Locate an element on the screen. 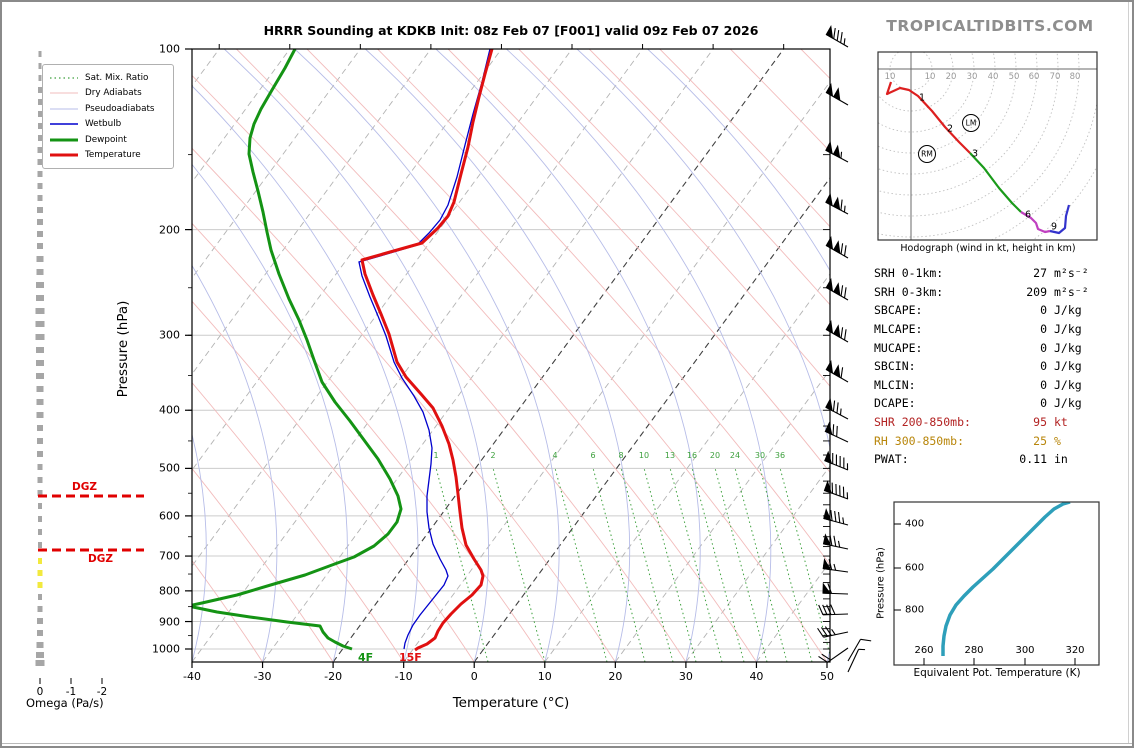 This screenshot has width=1134, height=748. temp-tick-label: 0 is located at coordinates (474, 676).